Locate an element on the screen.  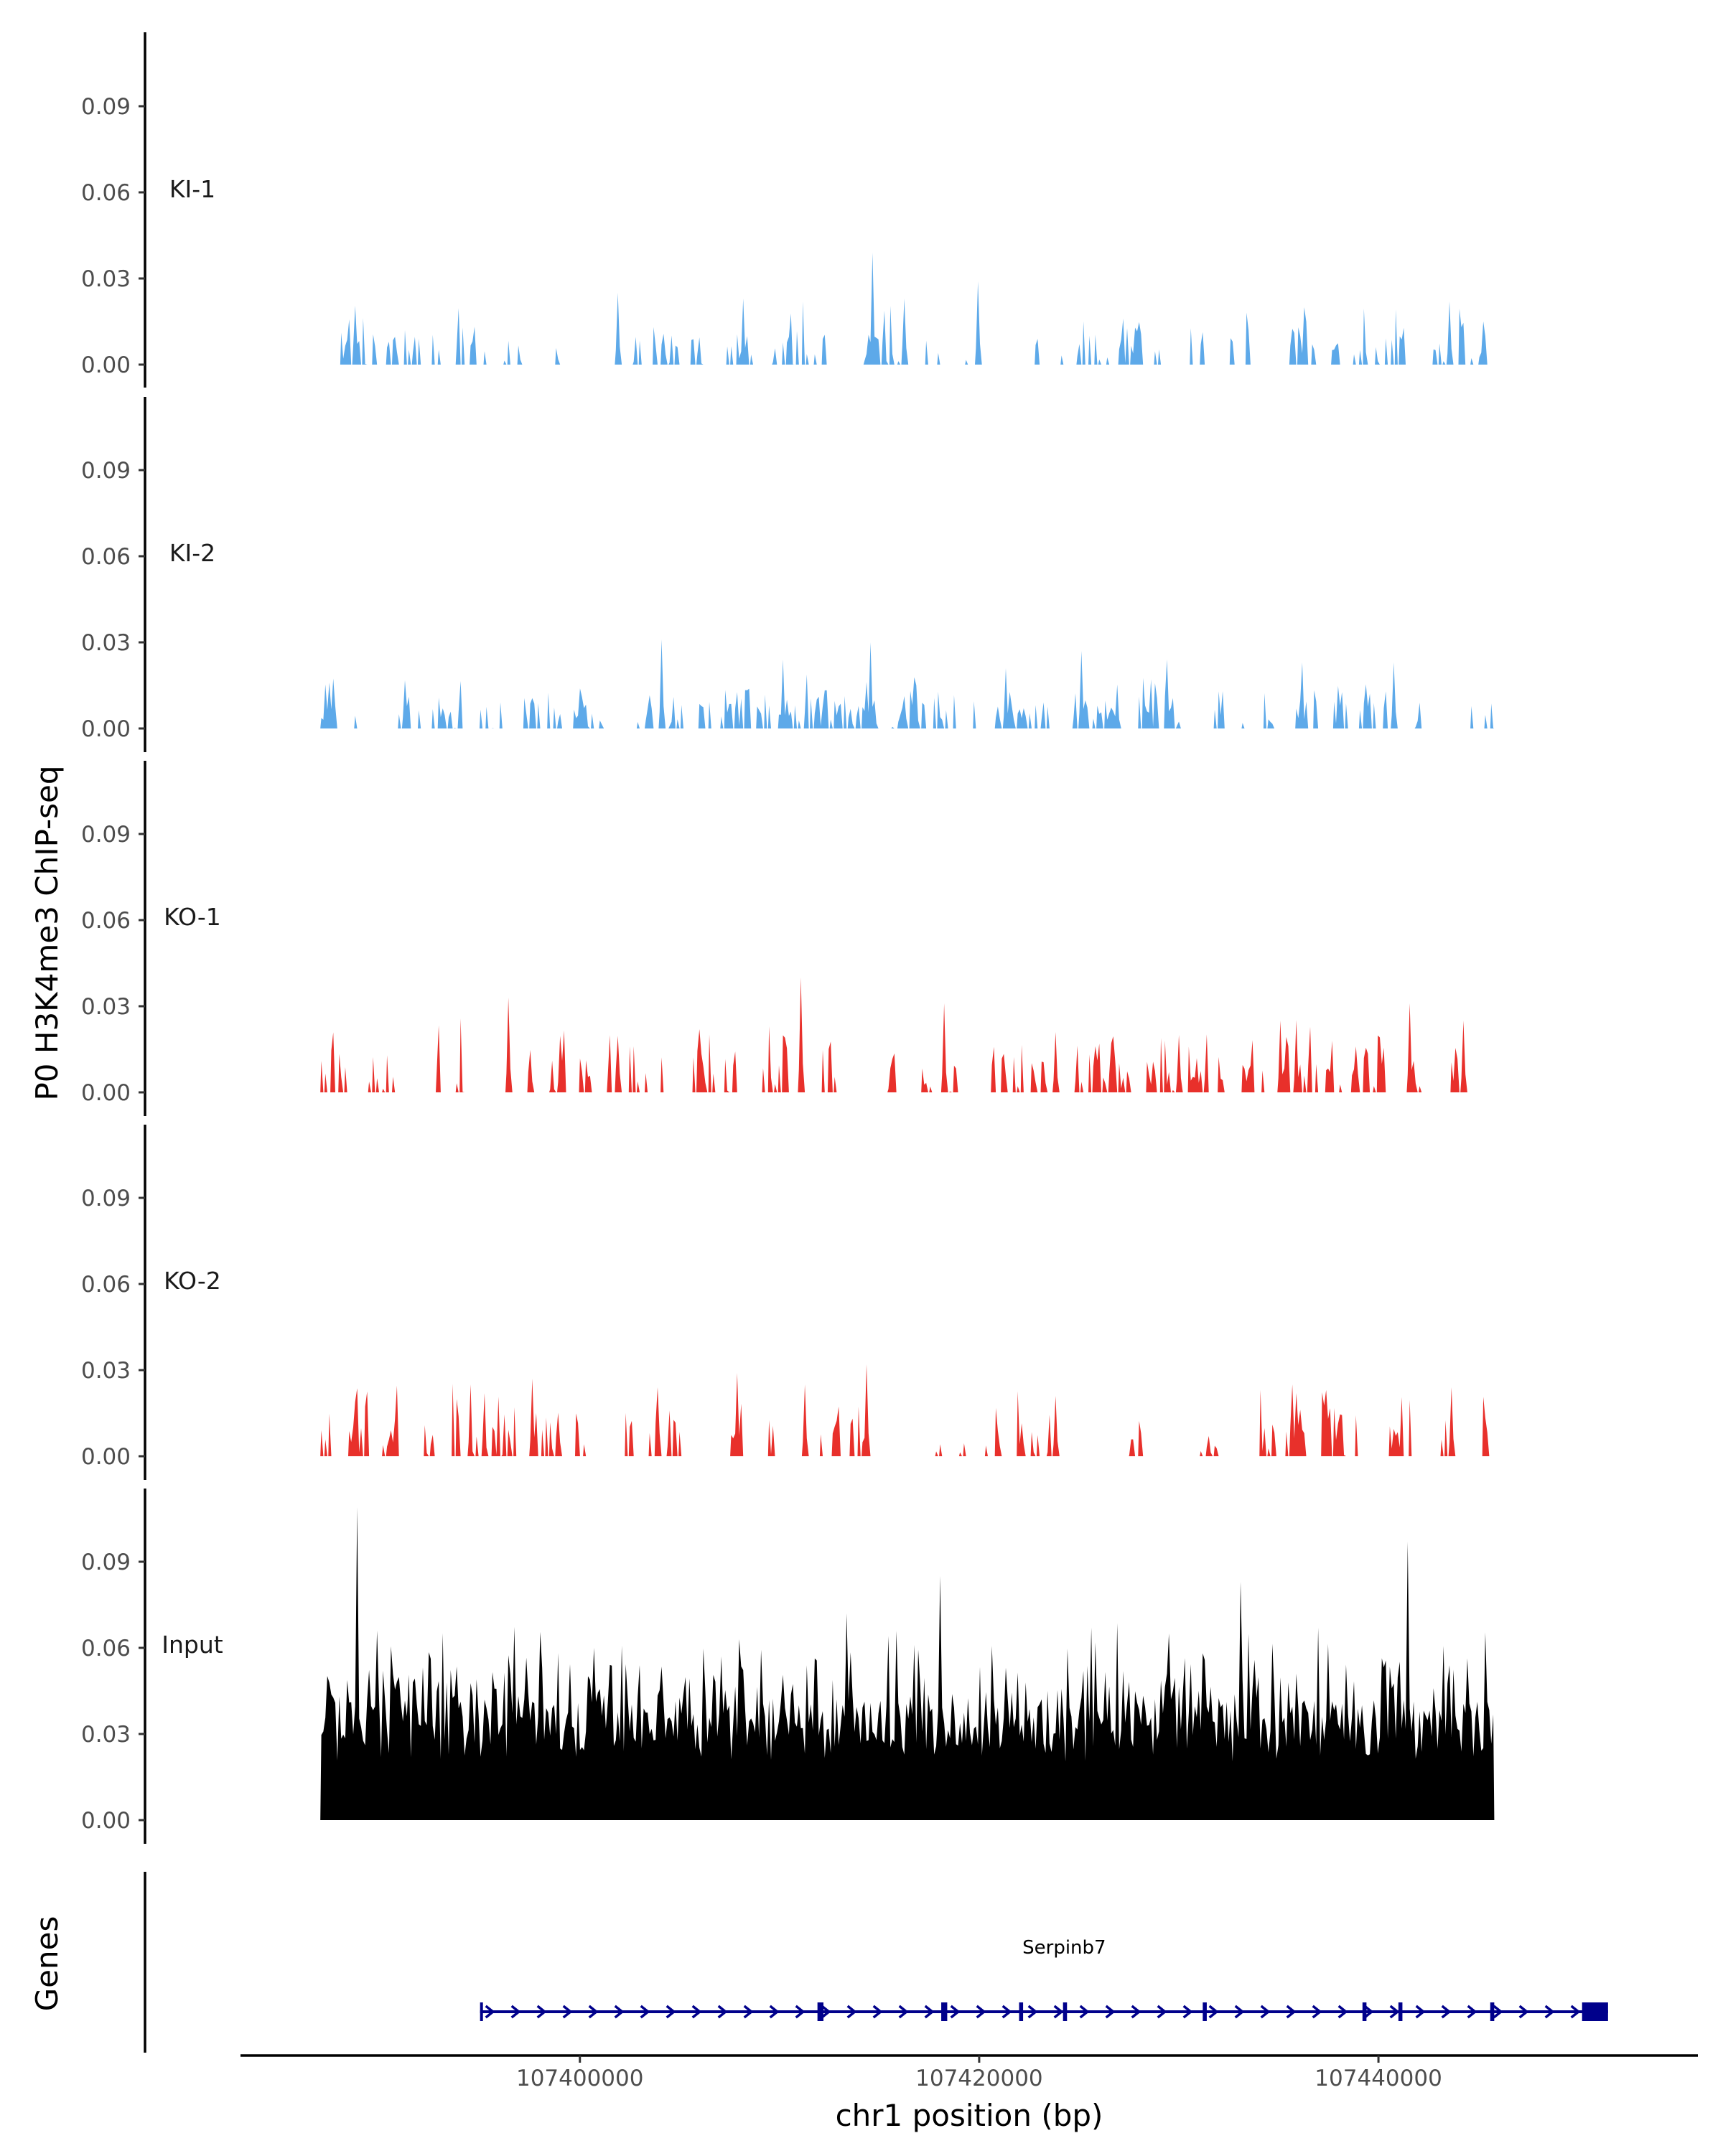
x-tick-label: 107440000 is located at coordinates (1378, 2078).